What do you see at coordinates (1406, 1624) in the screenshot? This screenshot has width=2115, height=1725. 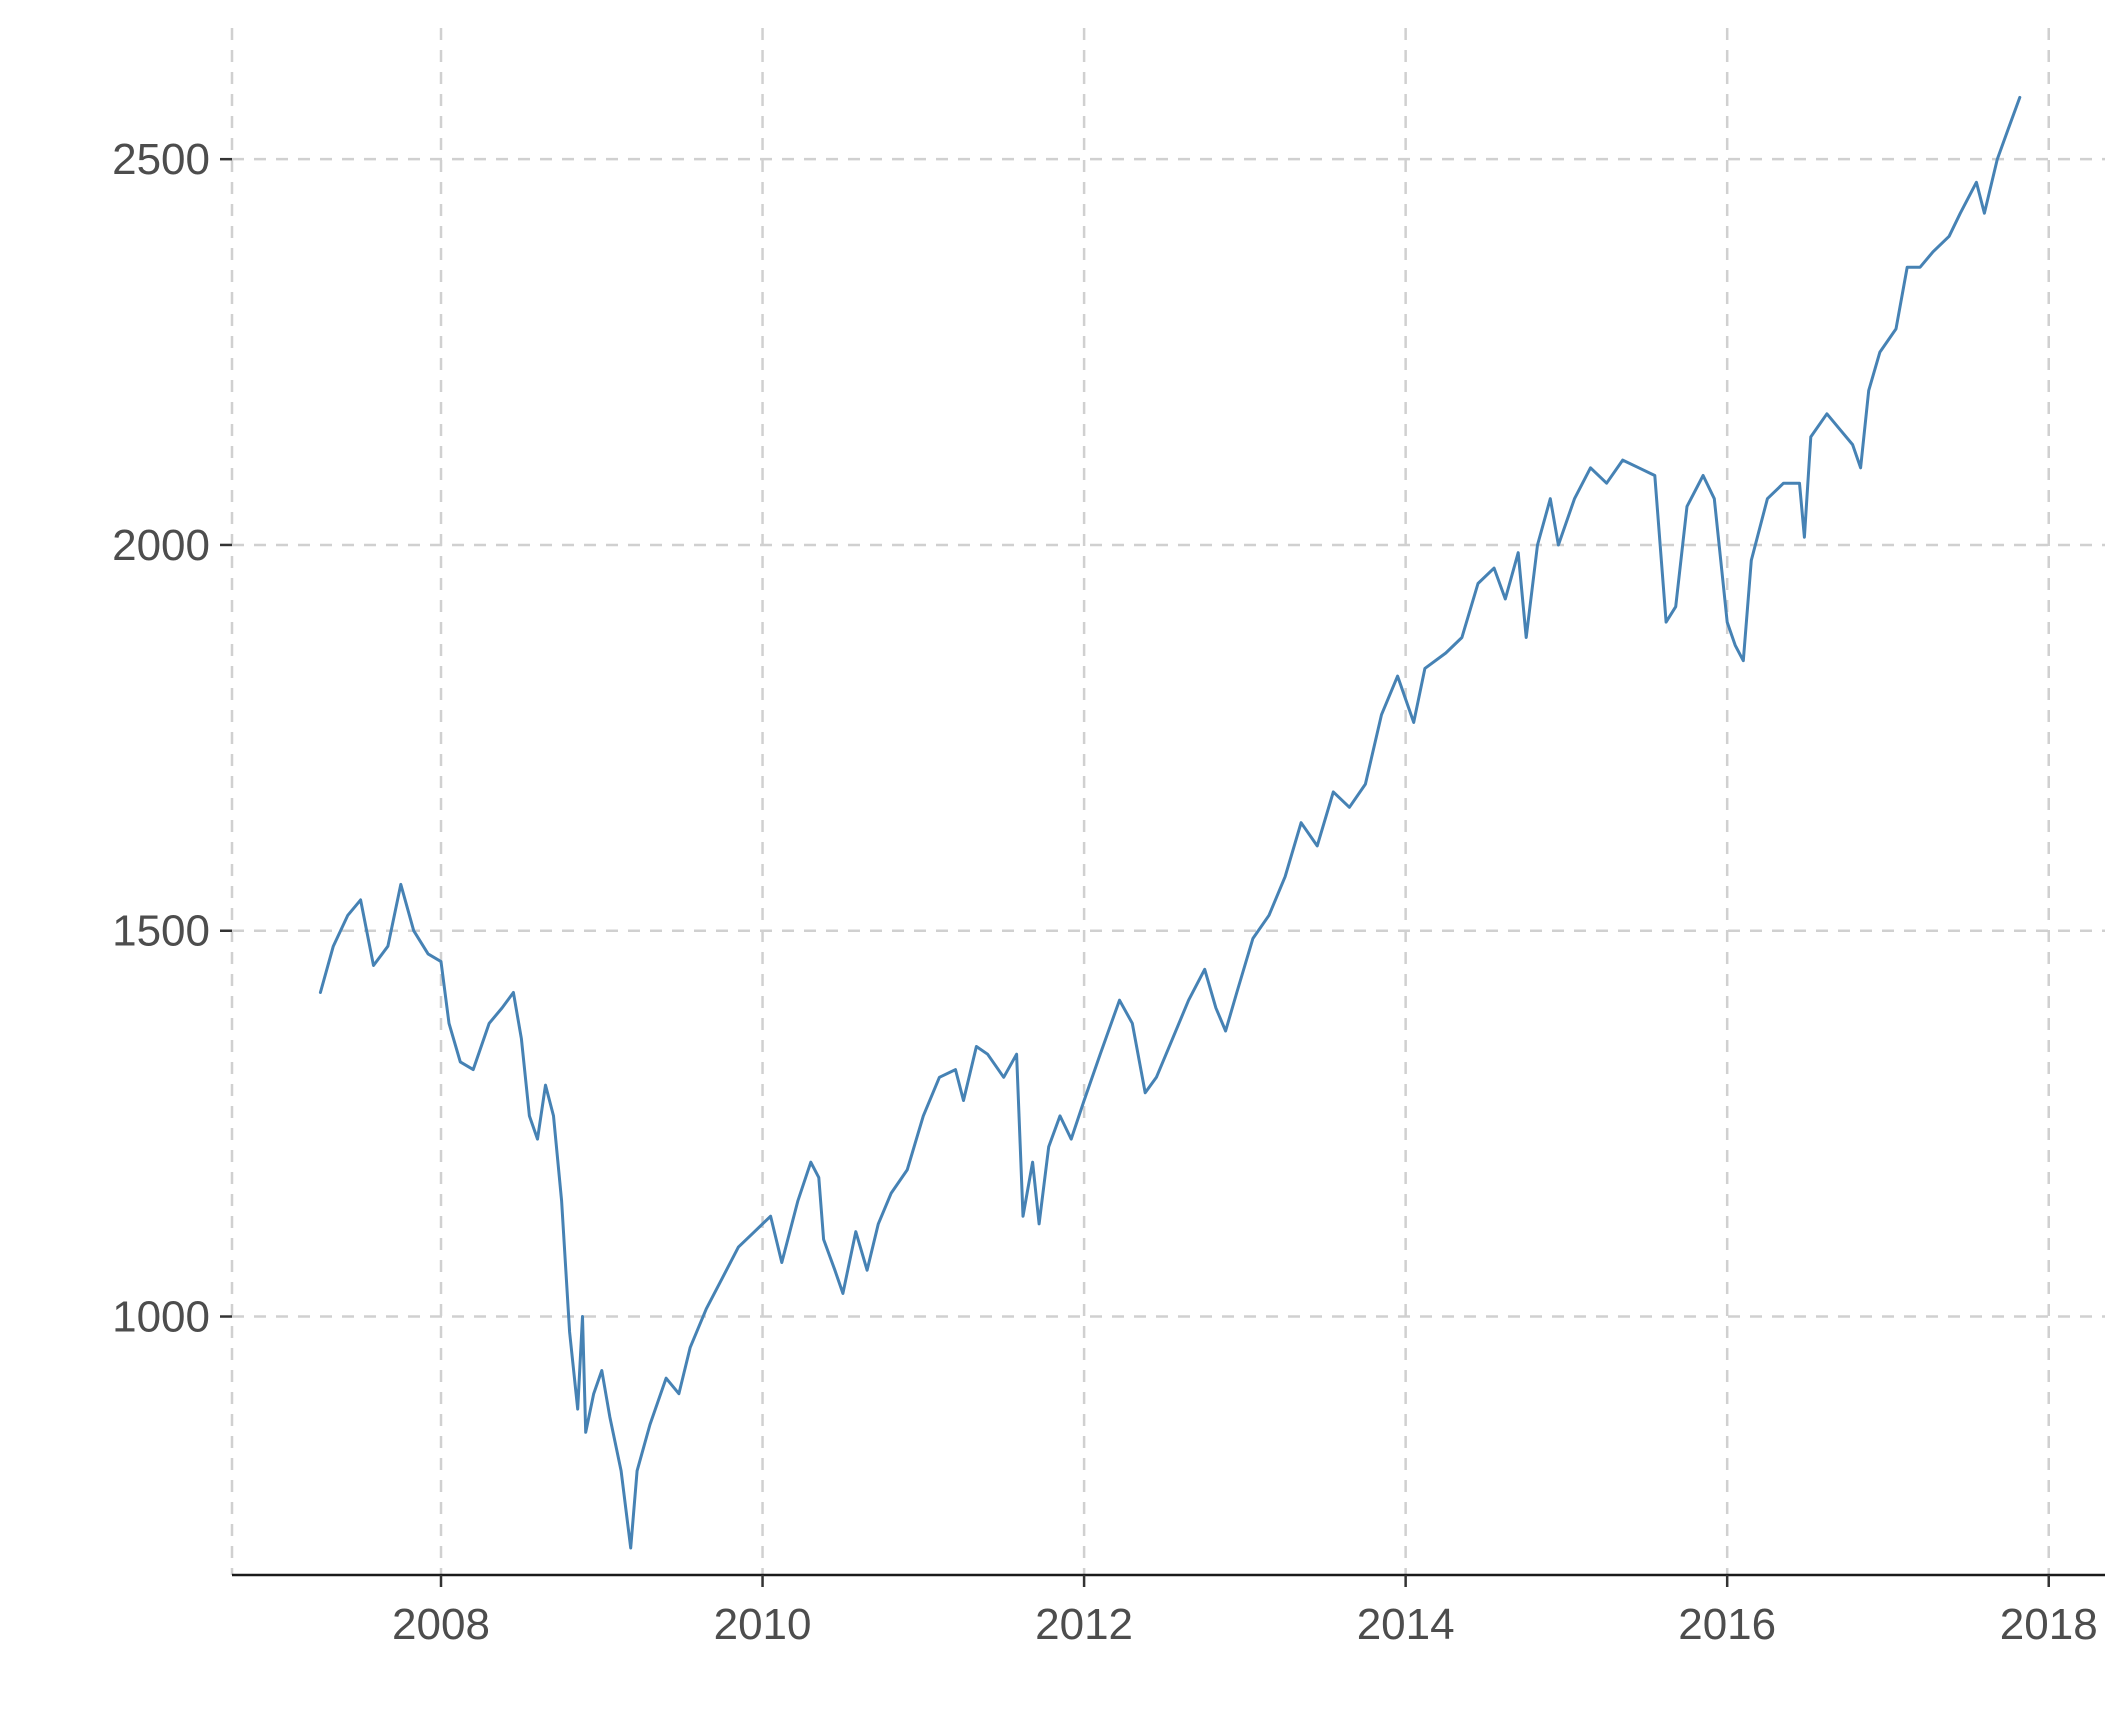 I see `x-tick-label-2014: 2014` at bounding box center [1406, 1624].